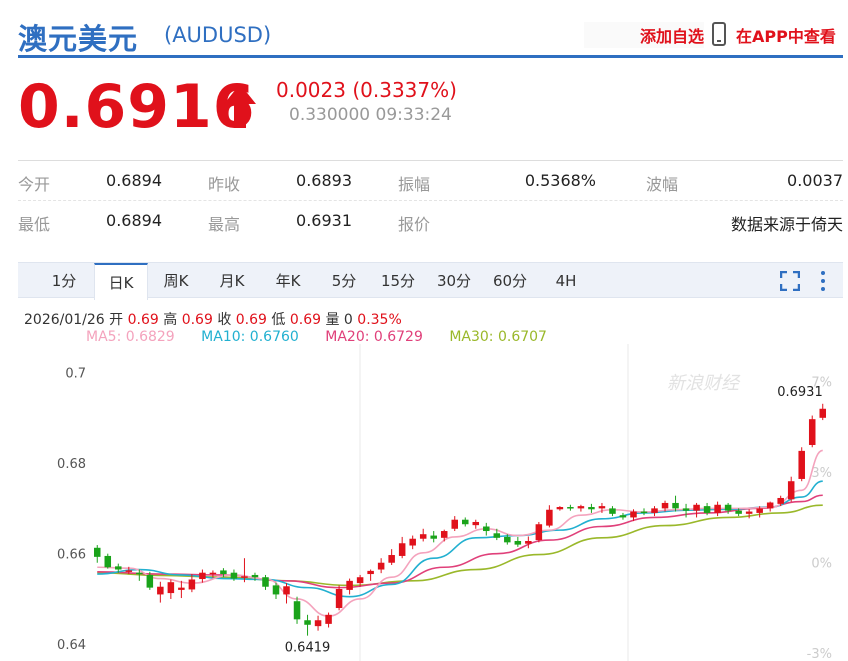  I want to click on data-source: 数据来源于倚天, so click(786, 224).